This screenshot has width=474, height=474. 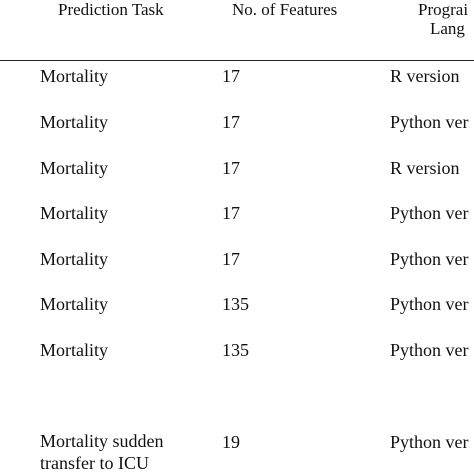 What do you see at coordinates (443, 9) in the screenshot?
I see `header-programming-language-line1: Prograi` at bounding box center [443, 9].